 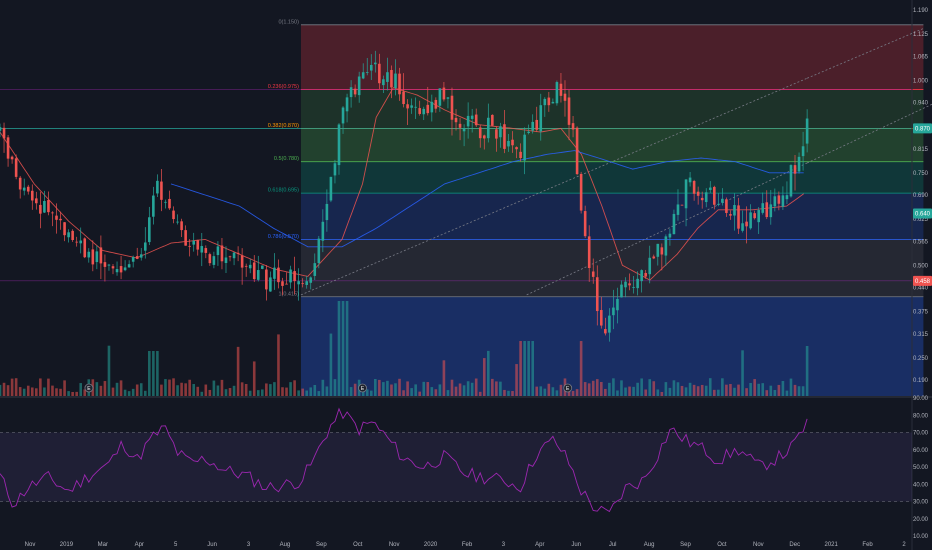 I want to click on rsi-tick-label: 70.00, so click(x=921, y=434).